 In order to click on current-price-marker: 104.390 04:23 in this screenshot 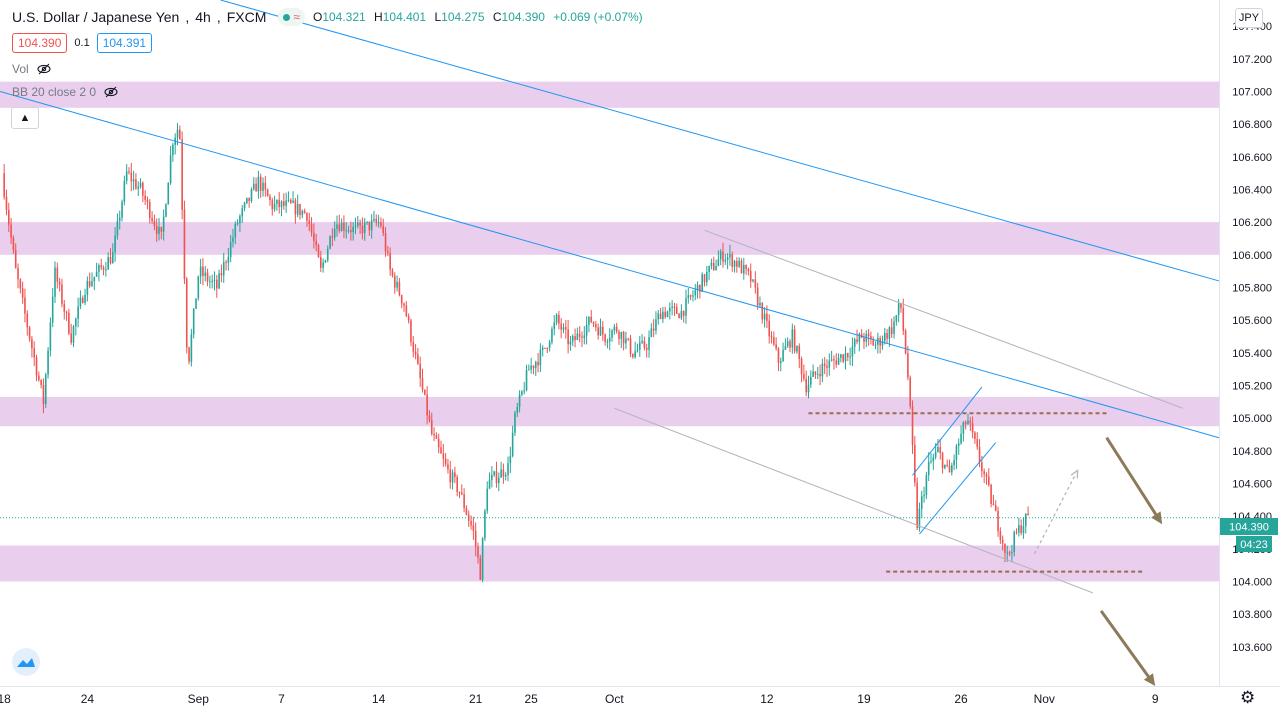, I will do `click(1249, 535)`.